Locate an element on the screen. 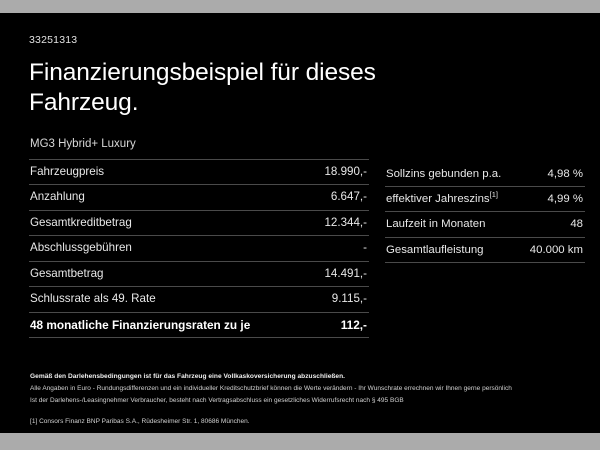 This screenshot has width=600, height=450. row-label: Abschlussgebühren is located at coordinates (81, 248).